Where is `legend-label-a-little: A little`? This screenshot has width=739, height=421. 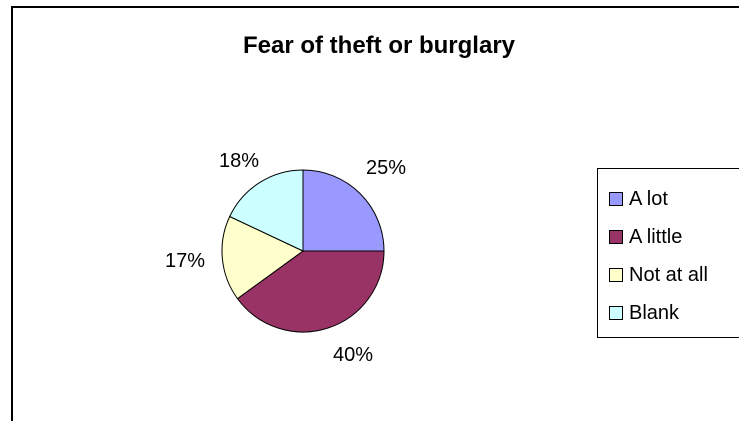
legend-label-a-little: A little is located at coordinates (656, 236).